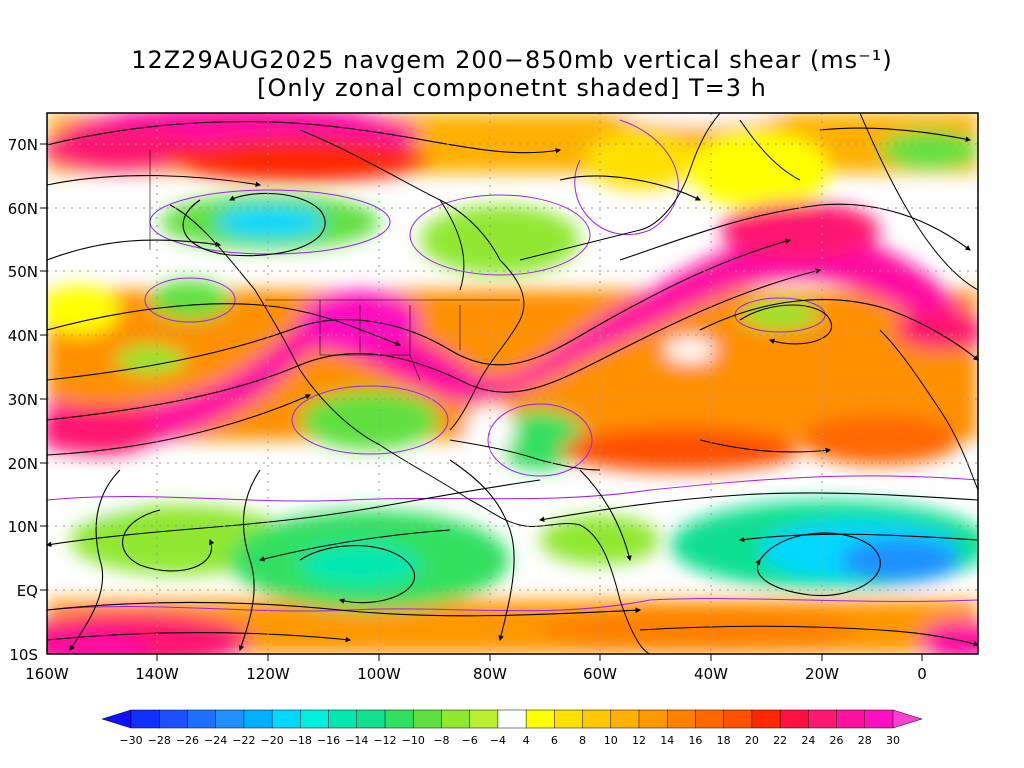  What do you see at coordinates (554, 740) in the screenshot?
I see `colorbar-label: 6` at bounding box center [554, 740].